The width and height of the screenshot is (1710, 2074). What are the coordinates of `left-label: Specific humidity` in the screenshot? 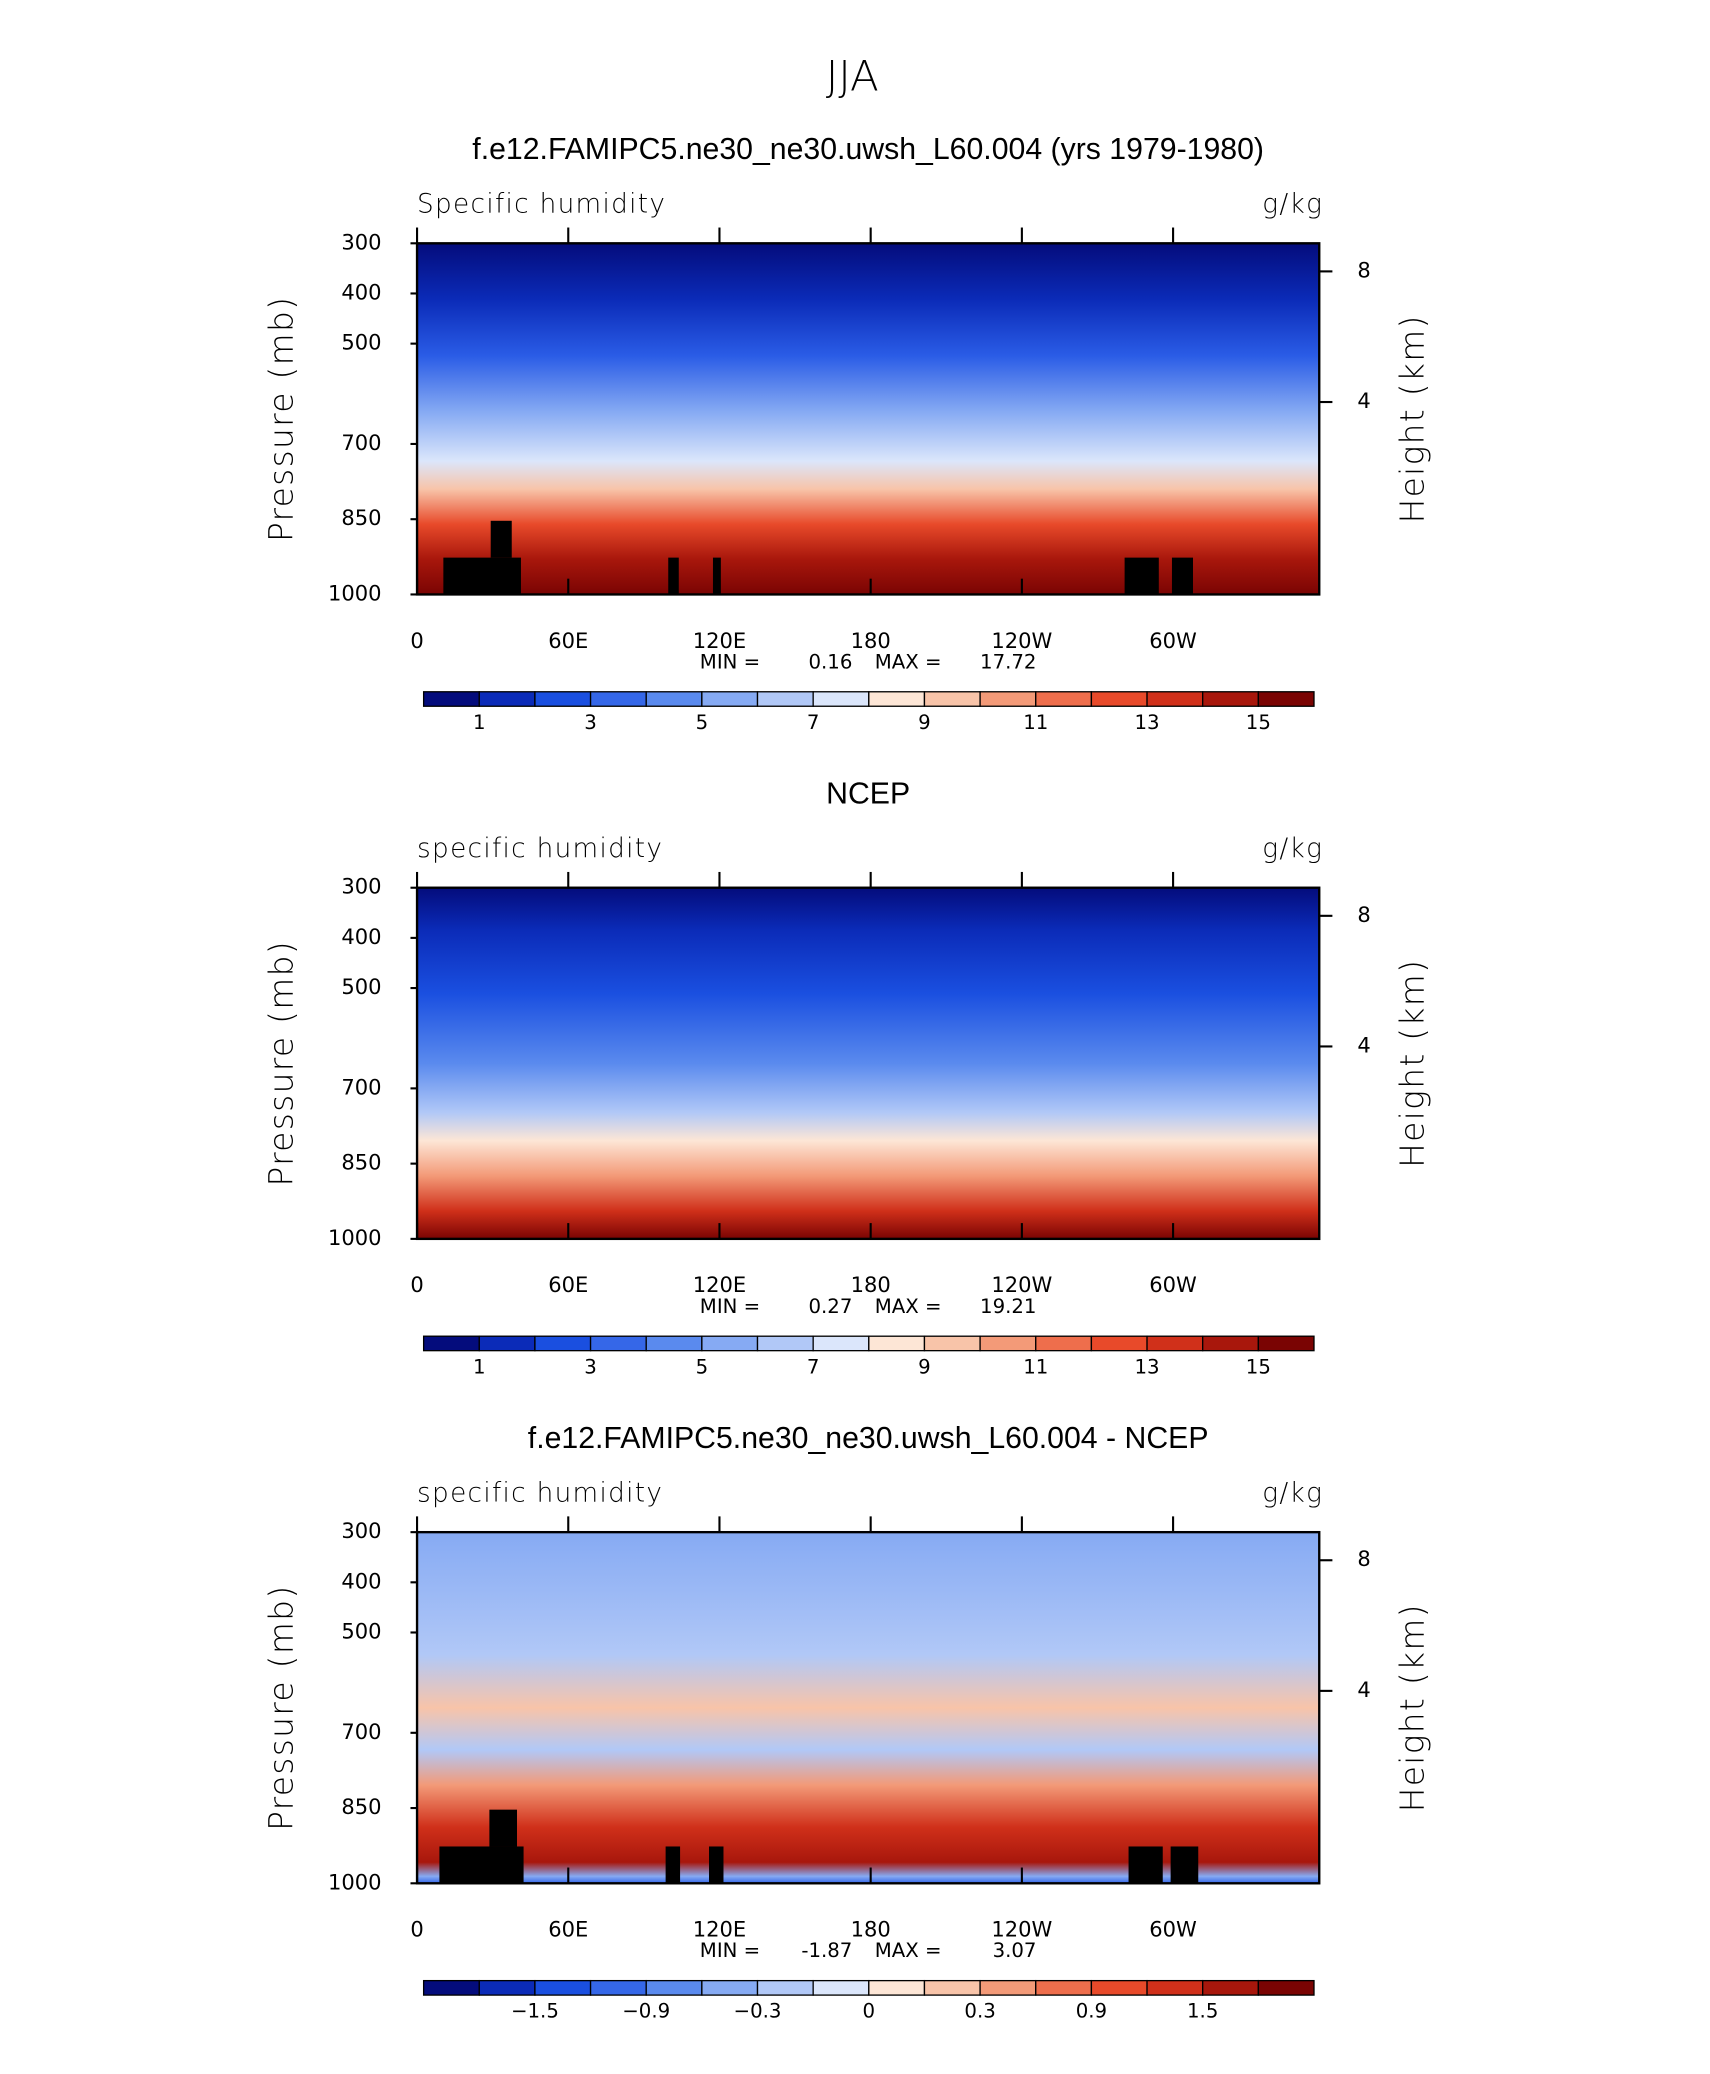 It's located at (541, 205).